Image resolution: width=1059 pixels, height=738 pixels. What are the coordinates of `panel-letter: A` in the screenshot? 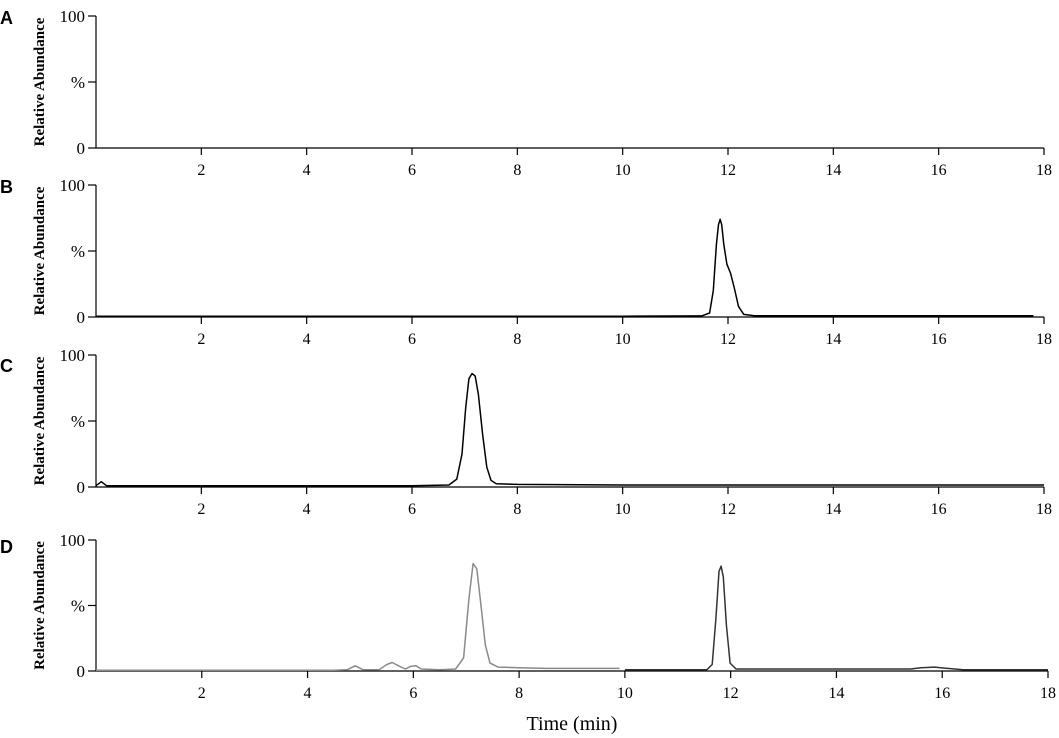 It's located at (6, 18).